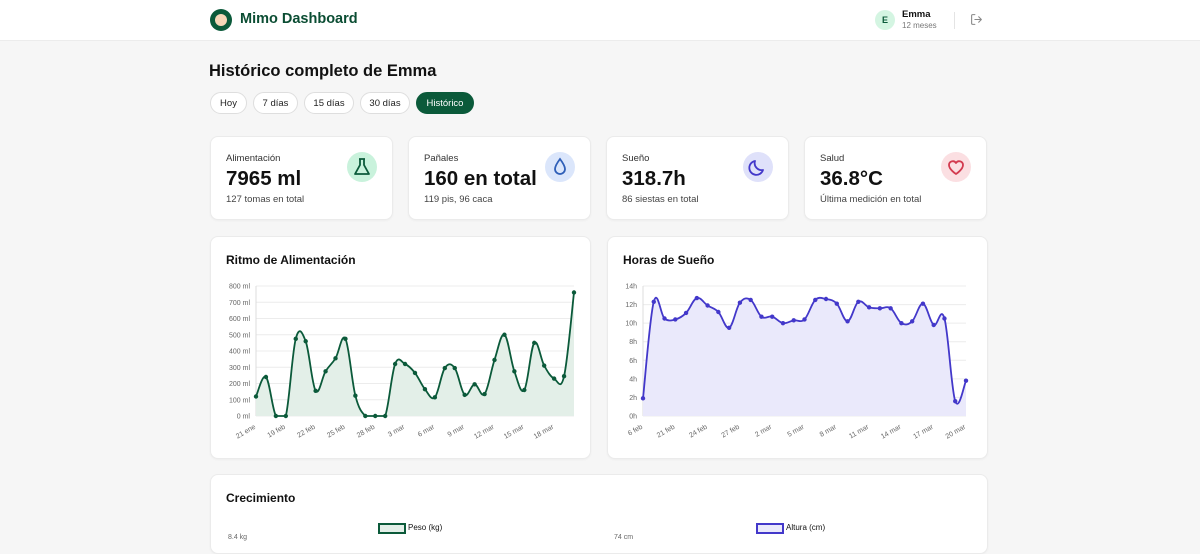  What do you see at coordinates (239, 368) in the screenshot?
I see `y-tick-label: 300 ml` at bounding box center [239, 368].